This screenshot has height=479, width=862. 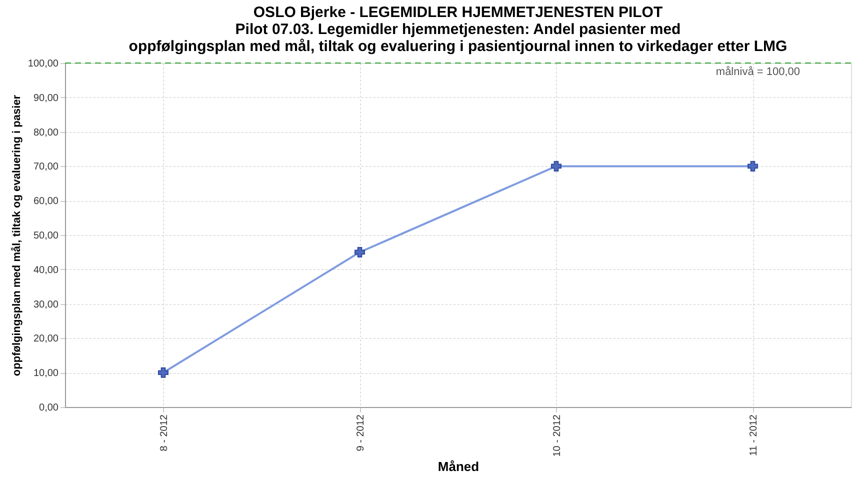 What do you see at coordinates (459, 466) in the screenshot?
I see `x-axis-title: Måned` at bounding box center [459, 466].